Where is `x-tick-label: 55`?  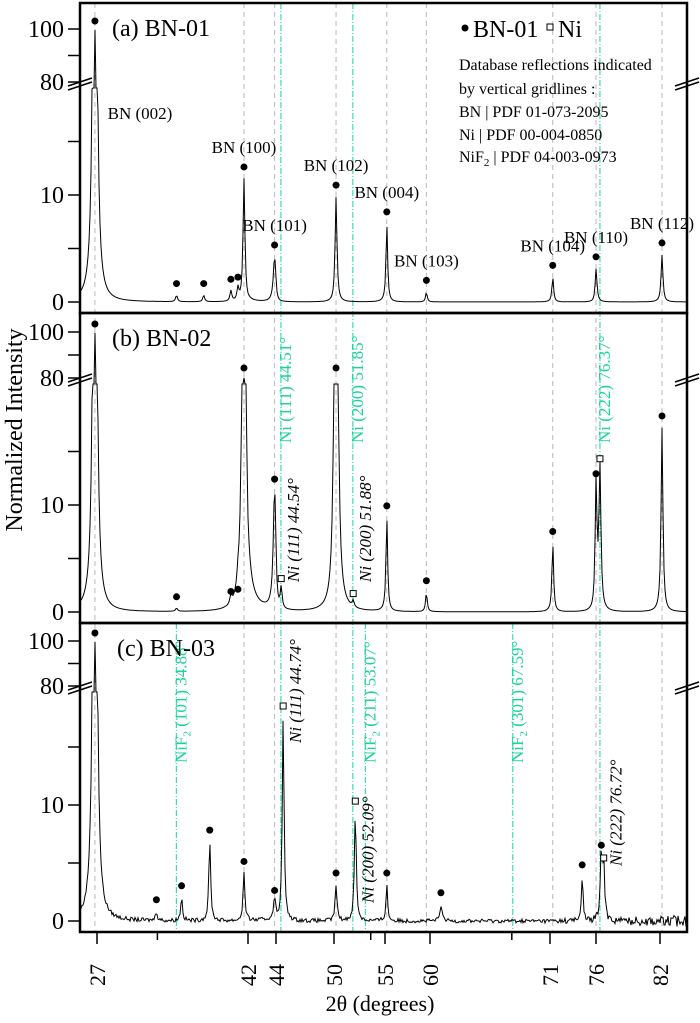 x-tick-label: 55 is located at coordinates (385, 975).